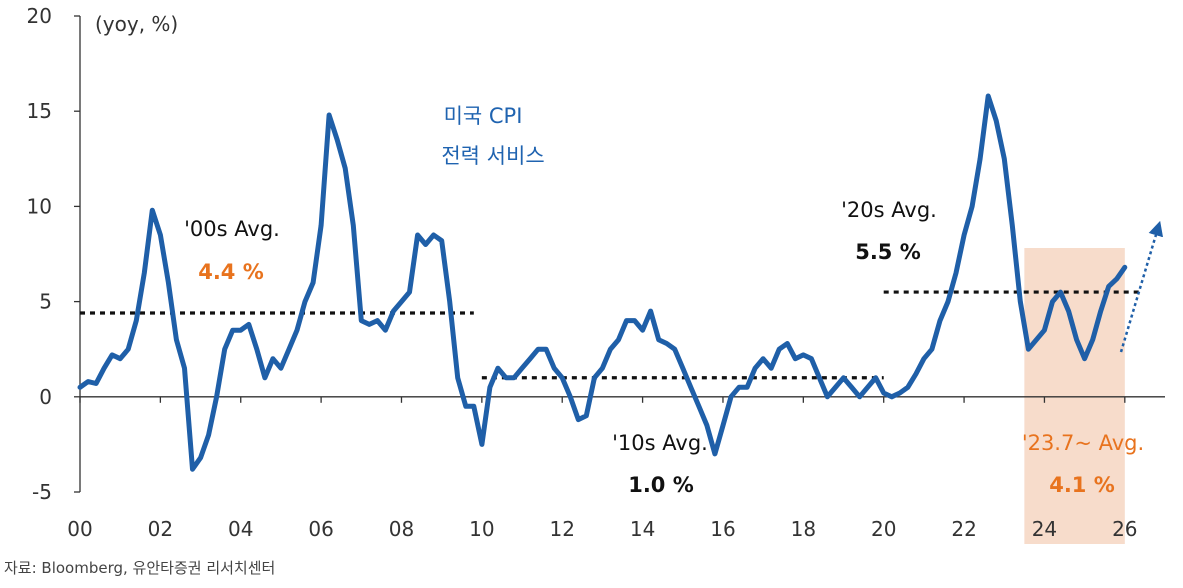  Describe the element at coordinates (1074, 396) in the screenshot. I see `highlight-region` at that location.